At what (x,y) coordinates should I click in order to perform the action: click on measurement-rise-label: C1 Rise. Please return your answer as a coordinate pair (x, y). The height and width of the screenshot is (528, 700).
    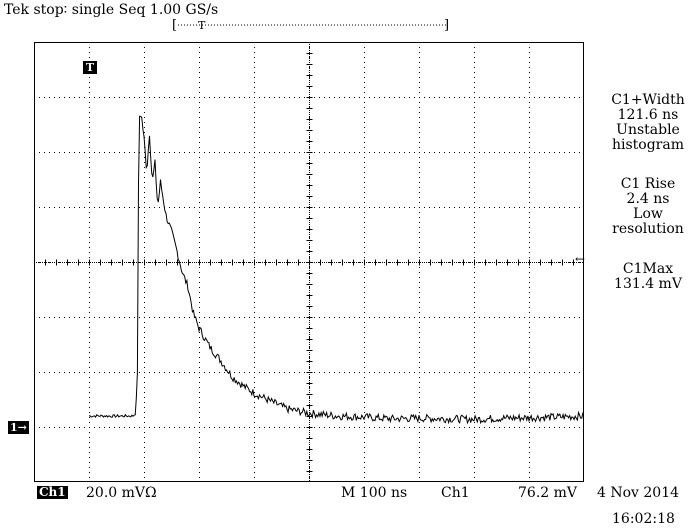
    Looking at the image, I should click on (648, 184).